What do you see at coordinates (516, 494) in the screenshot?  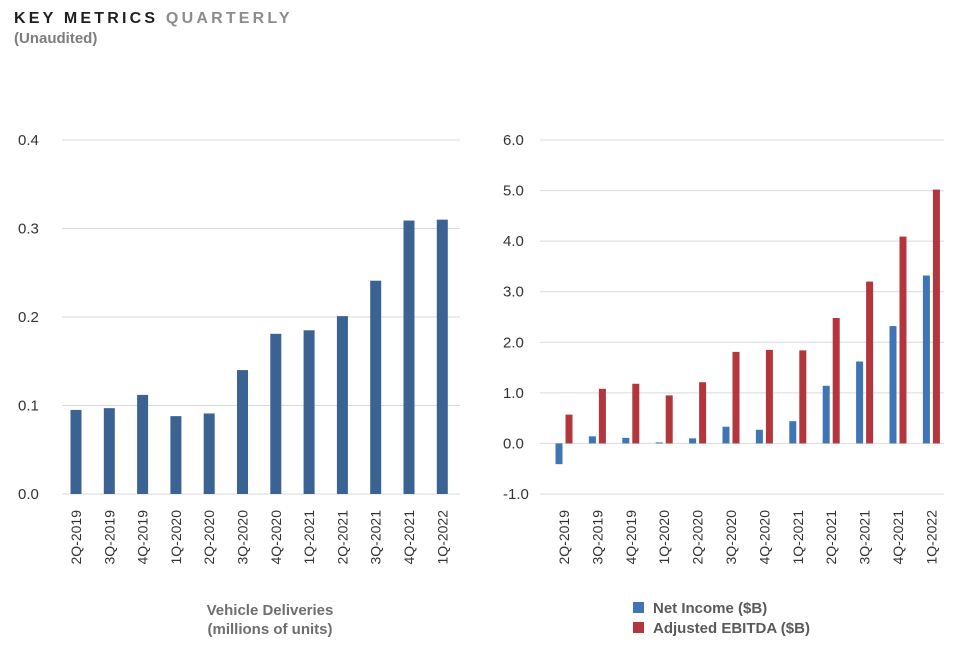 I see `y-tick-label: -1.0` at bounding box center [516, 494].